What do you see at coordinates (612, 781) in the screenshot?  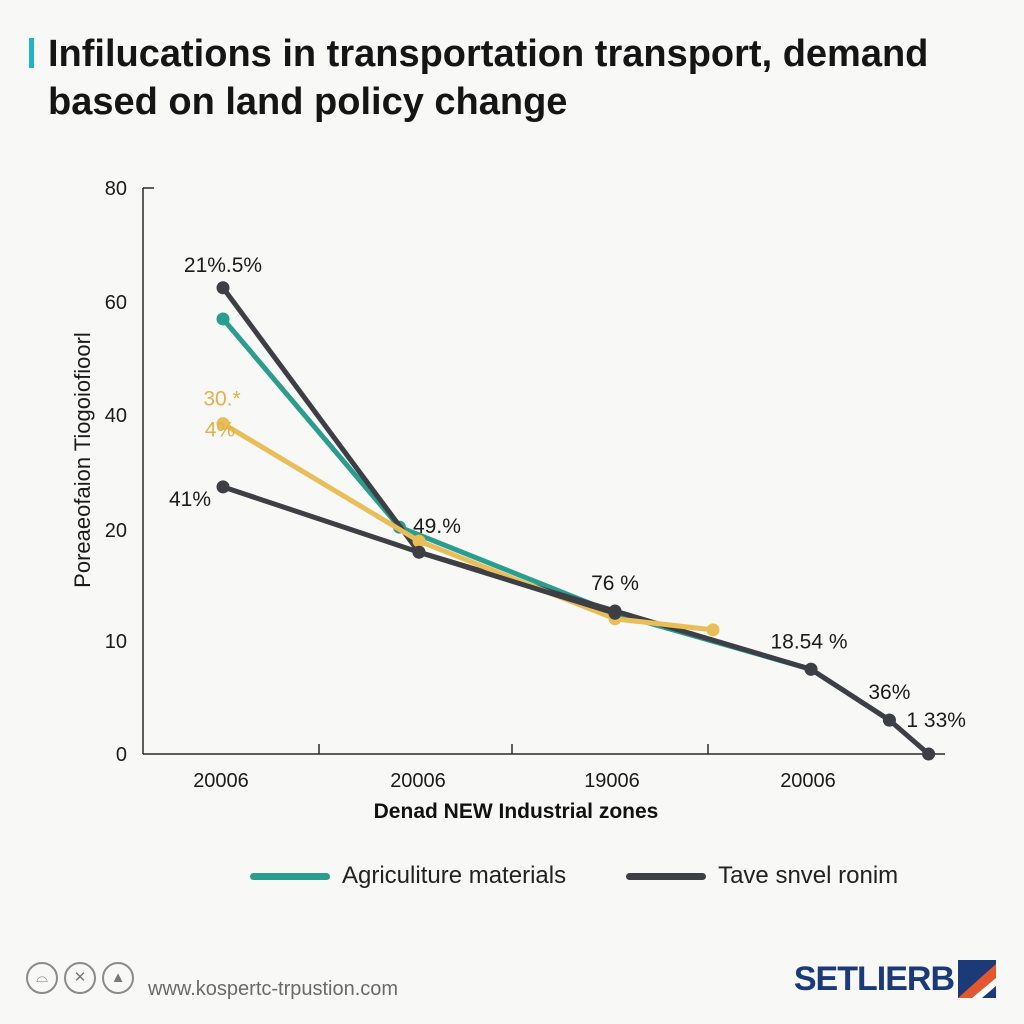 I see `x-tick-label: 19006` at bounding box center [612, 781].